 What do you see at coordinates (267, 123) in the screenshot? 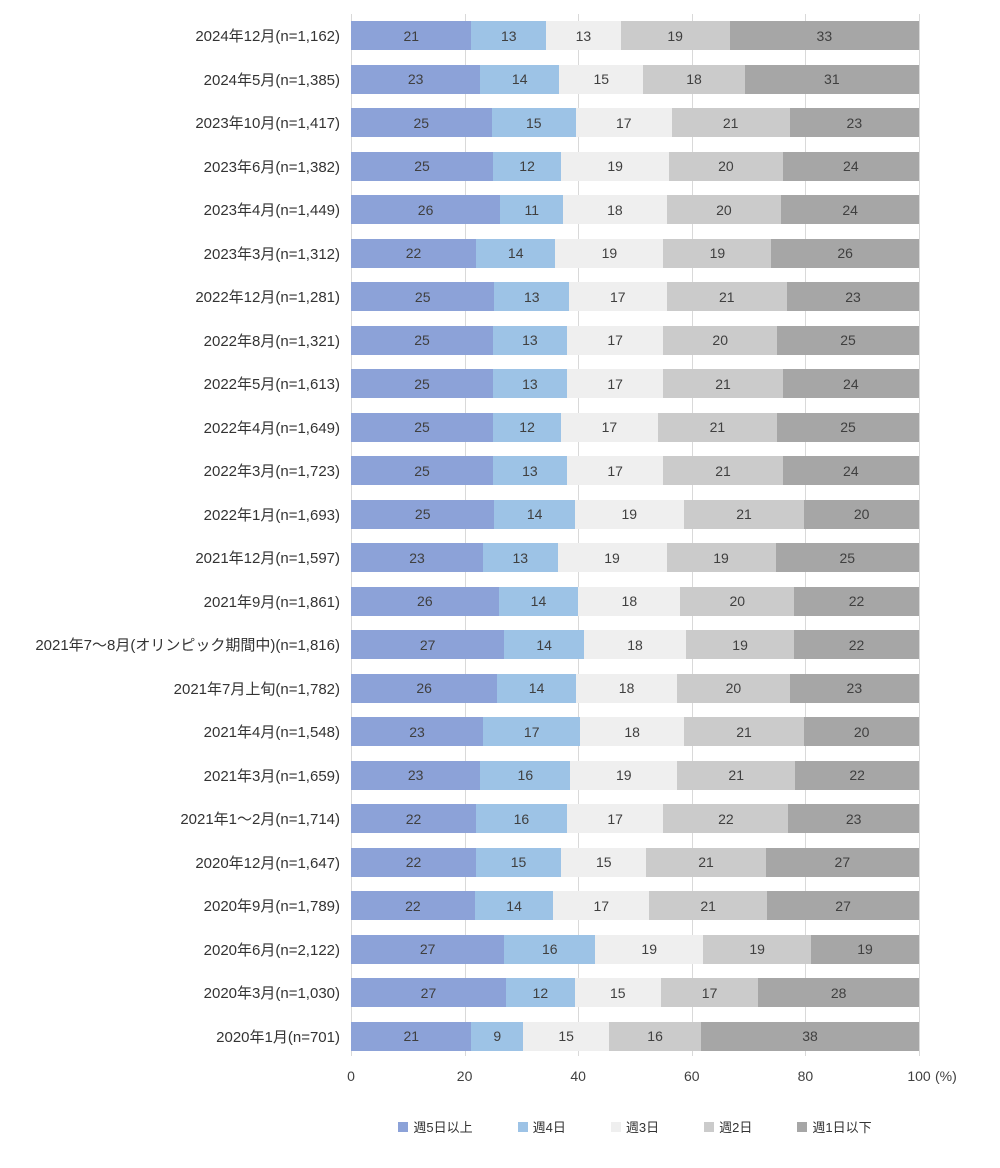
I see `category-label: 2023年10月(n=1,417)` at bounding box center [267, 123].